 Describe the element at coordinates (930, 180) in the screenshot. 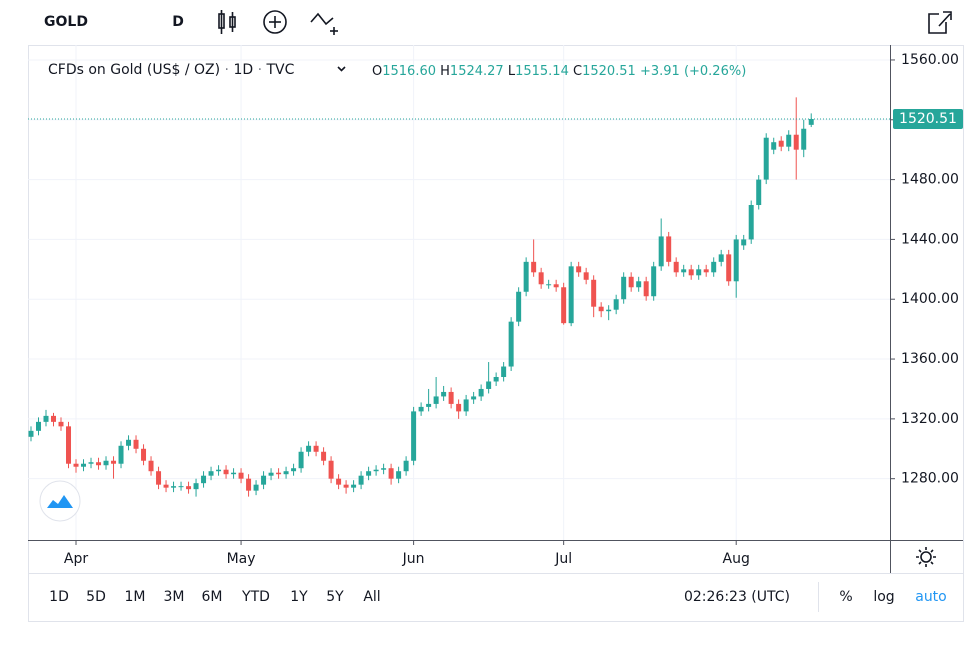

I see `y-tick-label: 1480.00` at that location.